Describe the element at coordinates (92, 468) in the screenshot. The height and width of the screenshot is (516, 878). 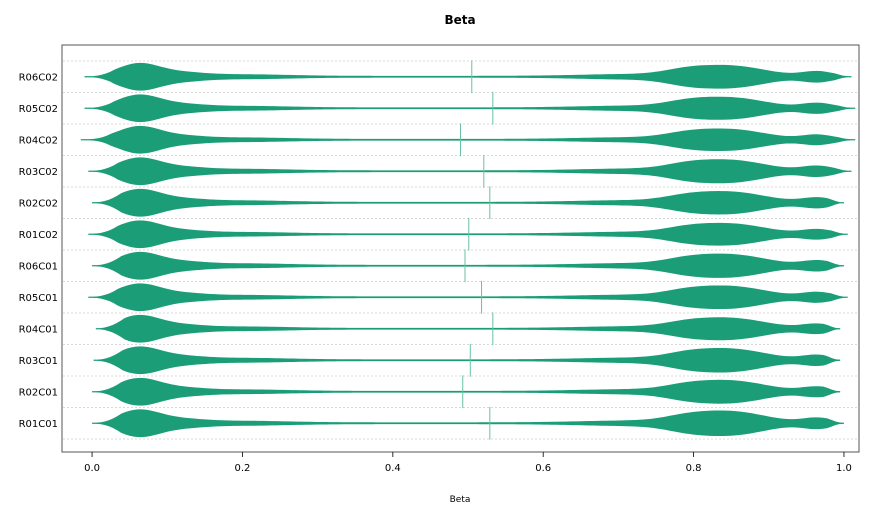
I see `x-tick-label: 0.0` at that location.